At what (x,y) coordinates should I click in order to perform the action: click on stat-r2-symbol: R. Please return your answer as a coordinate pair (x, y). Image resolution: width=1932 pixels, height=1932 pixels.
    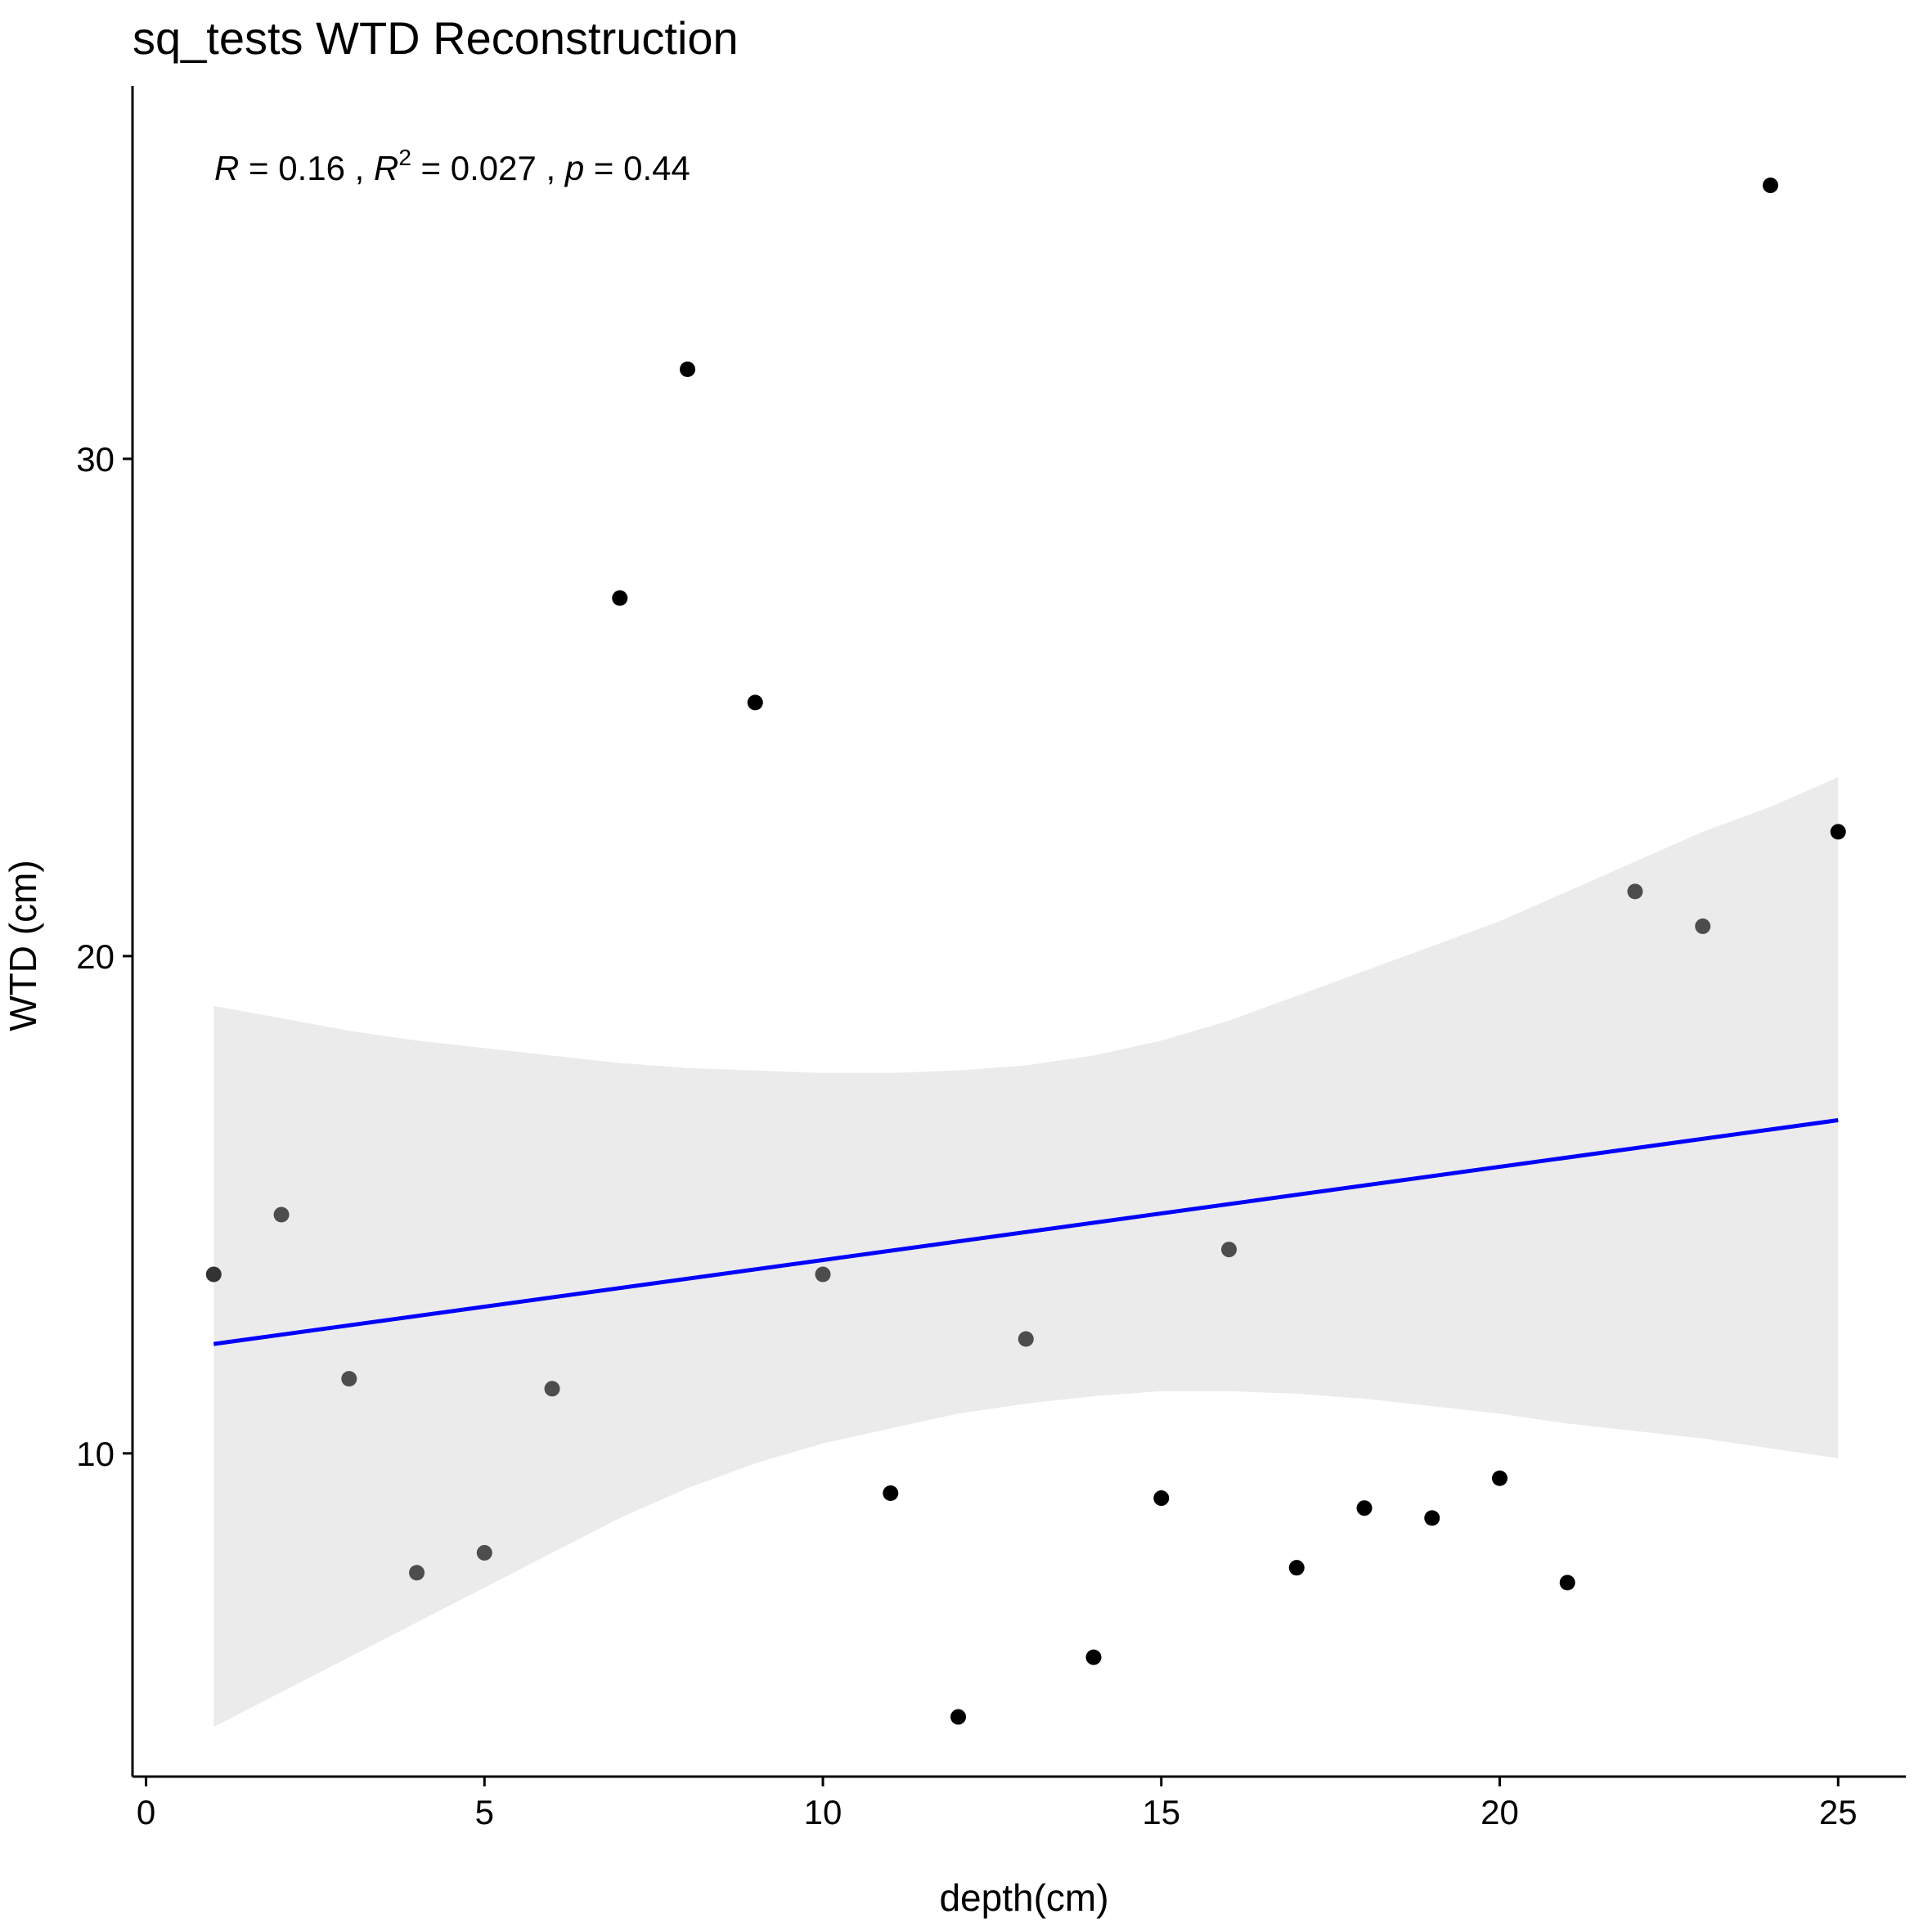
    Looking at the image, I should click on (386, 168).